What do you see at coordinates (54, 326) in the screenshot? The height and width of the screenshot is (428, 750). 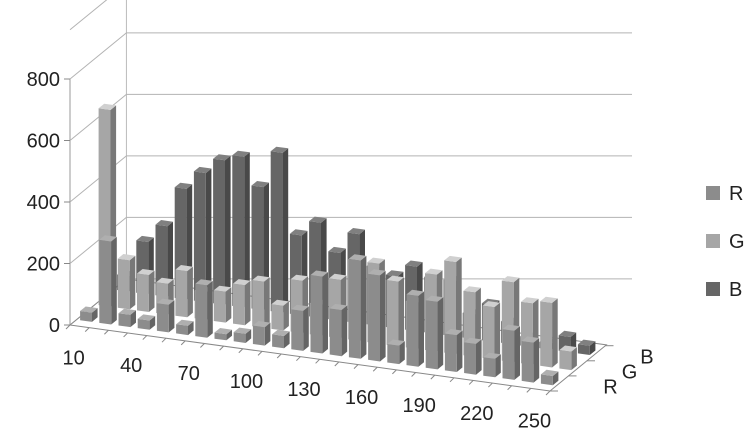 I see `y-tick-label: 0` at bounding box center [54, 326].